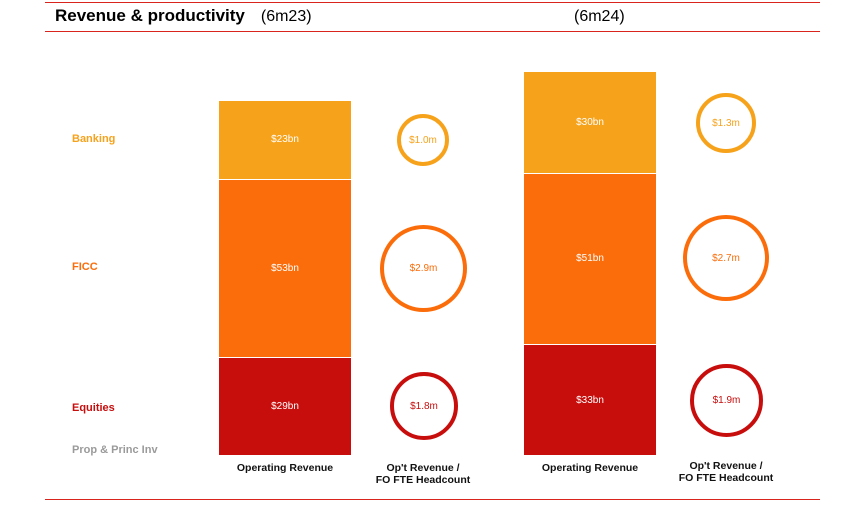  Describe the element at coordinates (423, 268) in the screenshot. I see `per-head-circle-ficc-6m23: $2.9m` at that location.